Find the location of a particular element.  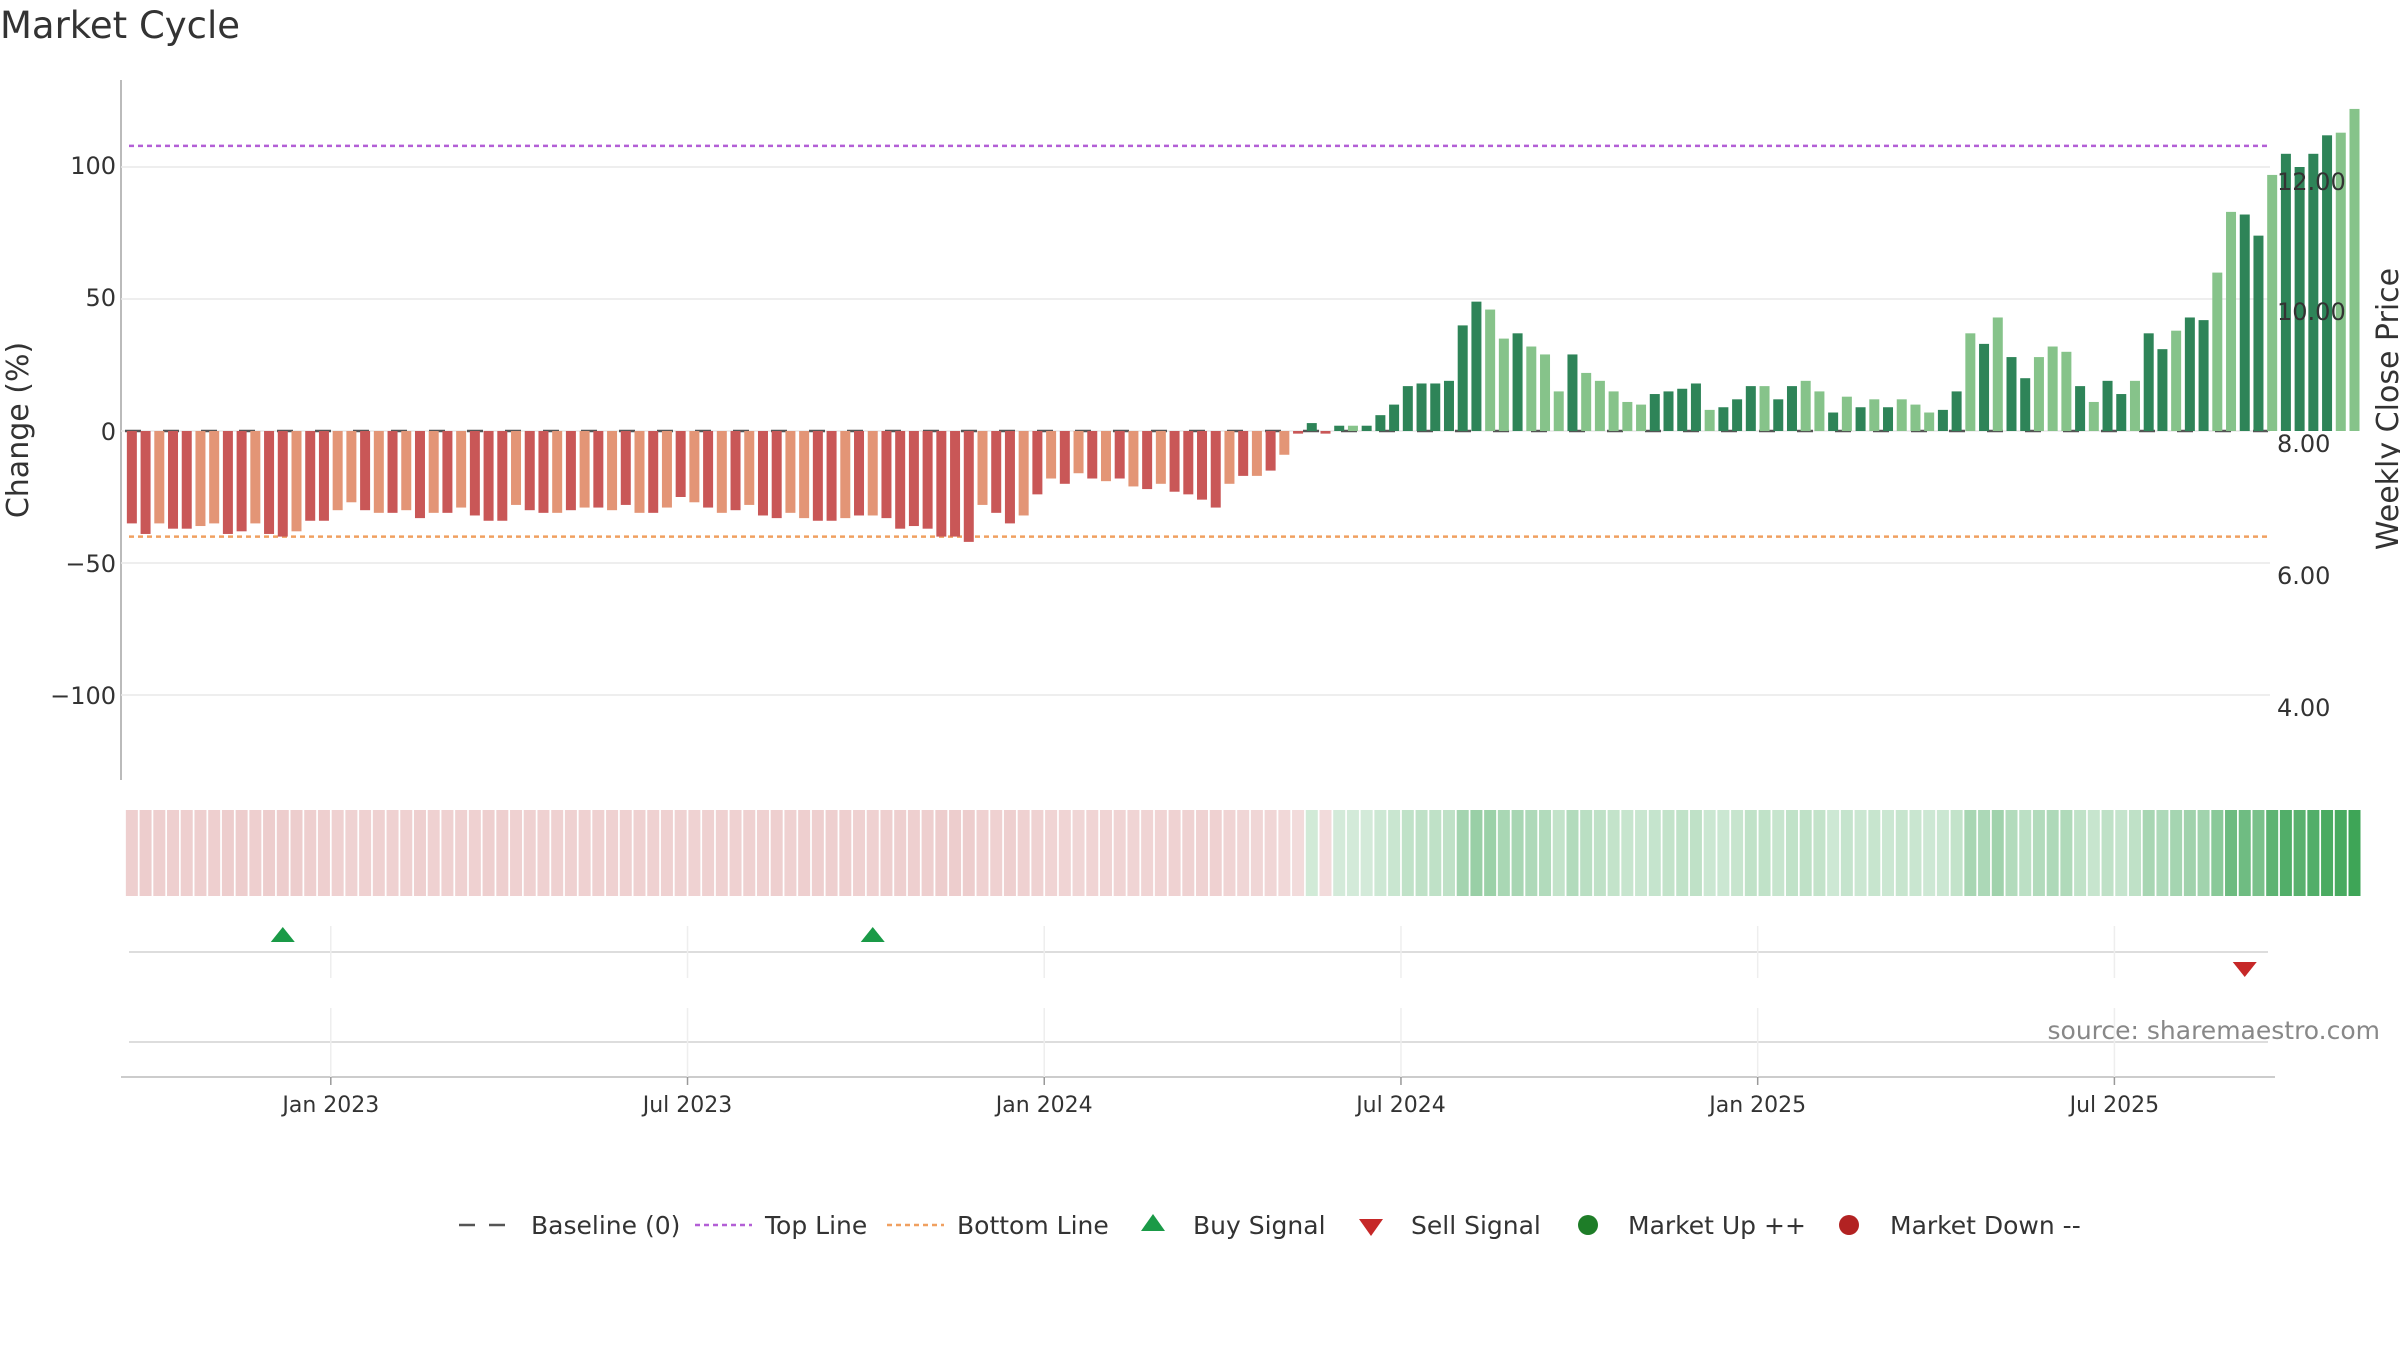

buy-signal-marker is located at coordinates (282, 934).